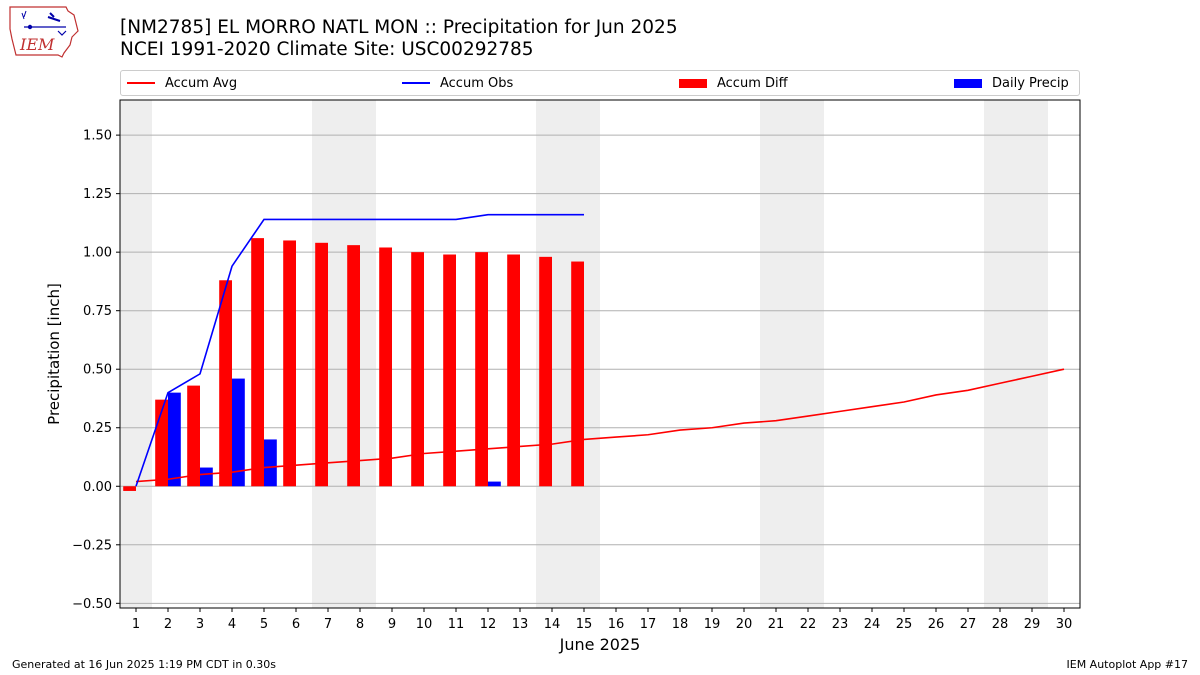 This screenshot has height=675, width=1200. Describe the element at coordinates (840, 624) in the screenshot. I see `x-tick-label: 23` at that location.